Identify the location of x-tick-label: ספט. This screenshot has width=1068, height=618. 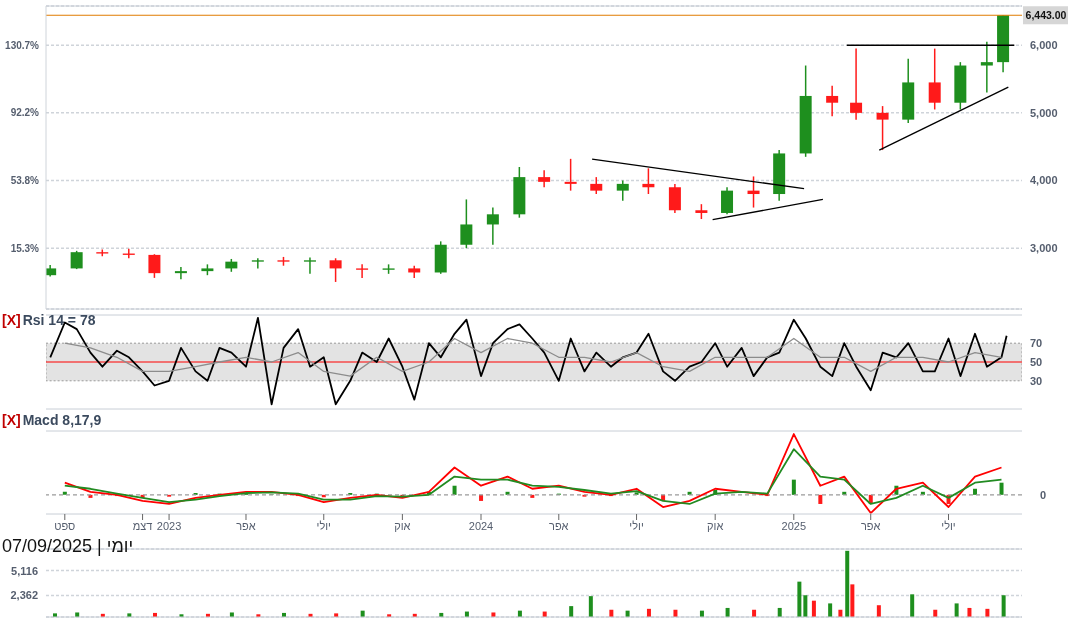
(65, 525).